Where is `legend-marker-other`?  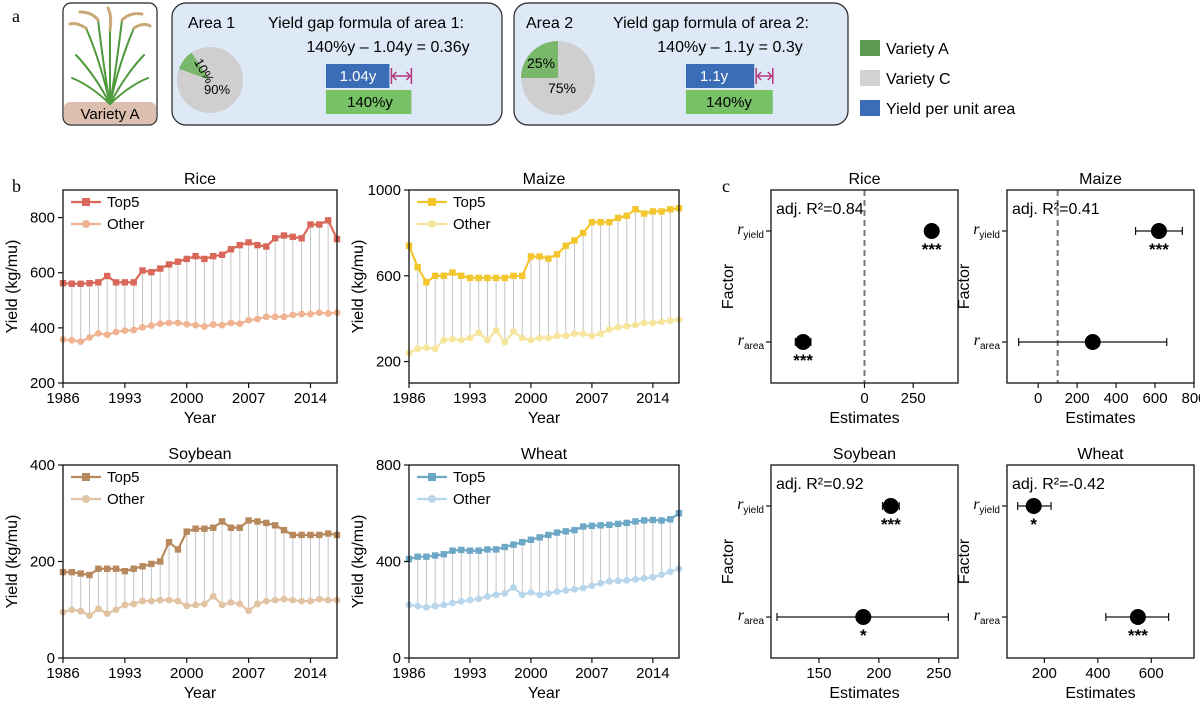
legend-marker-other is located at coordinates (432, 224).